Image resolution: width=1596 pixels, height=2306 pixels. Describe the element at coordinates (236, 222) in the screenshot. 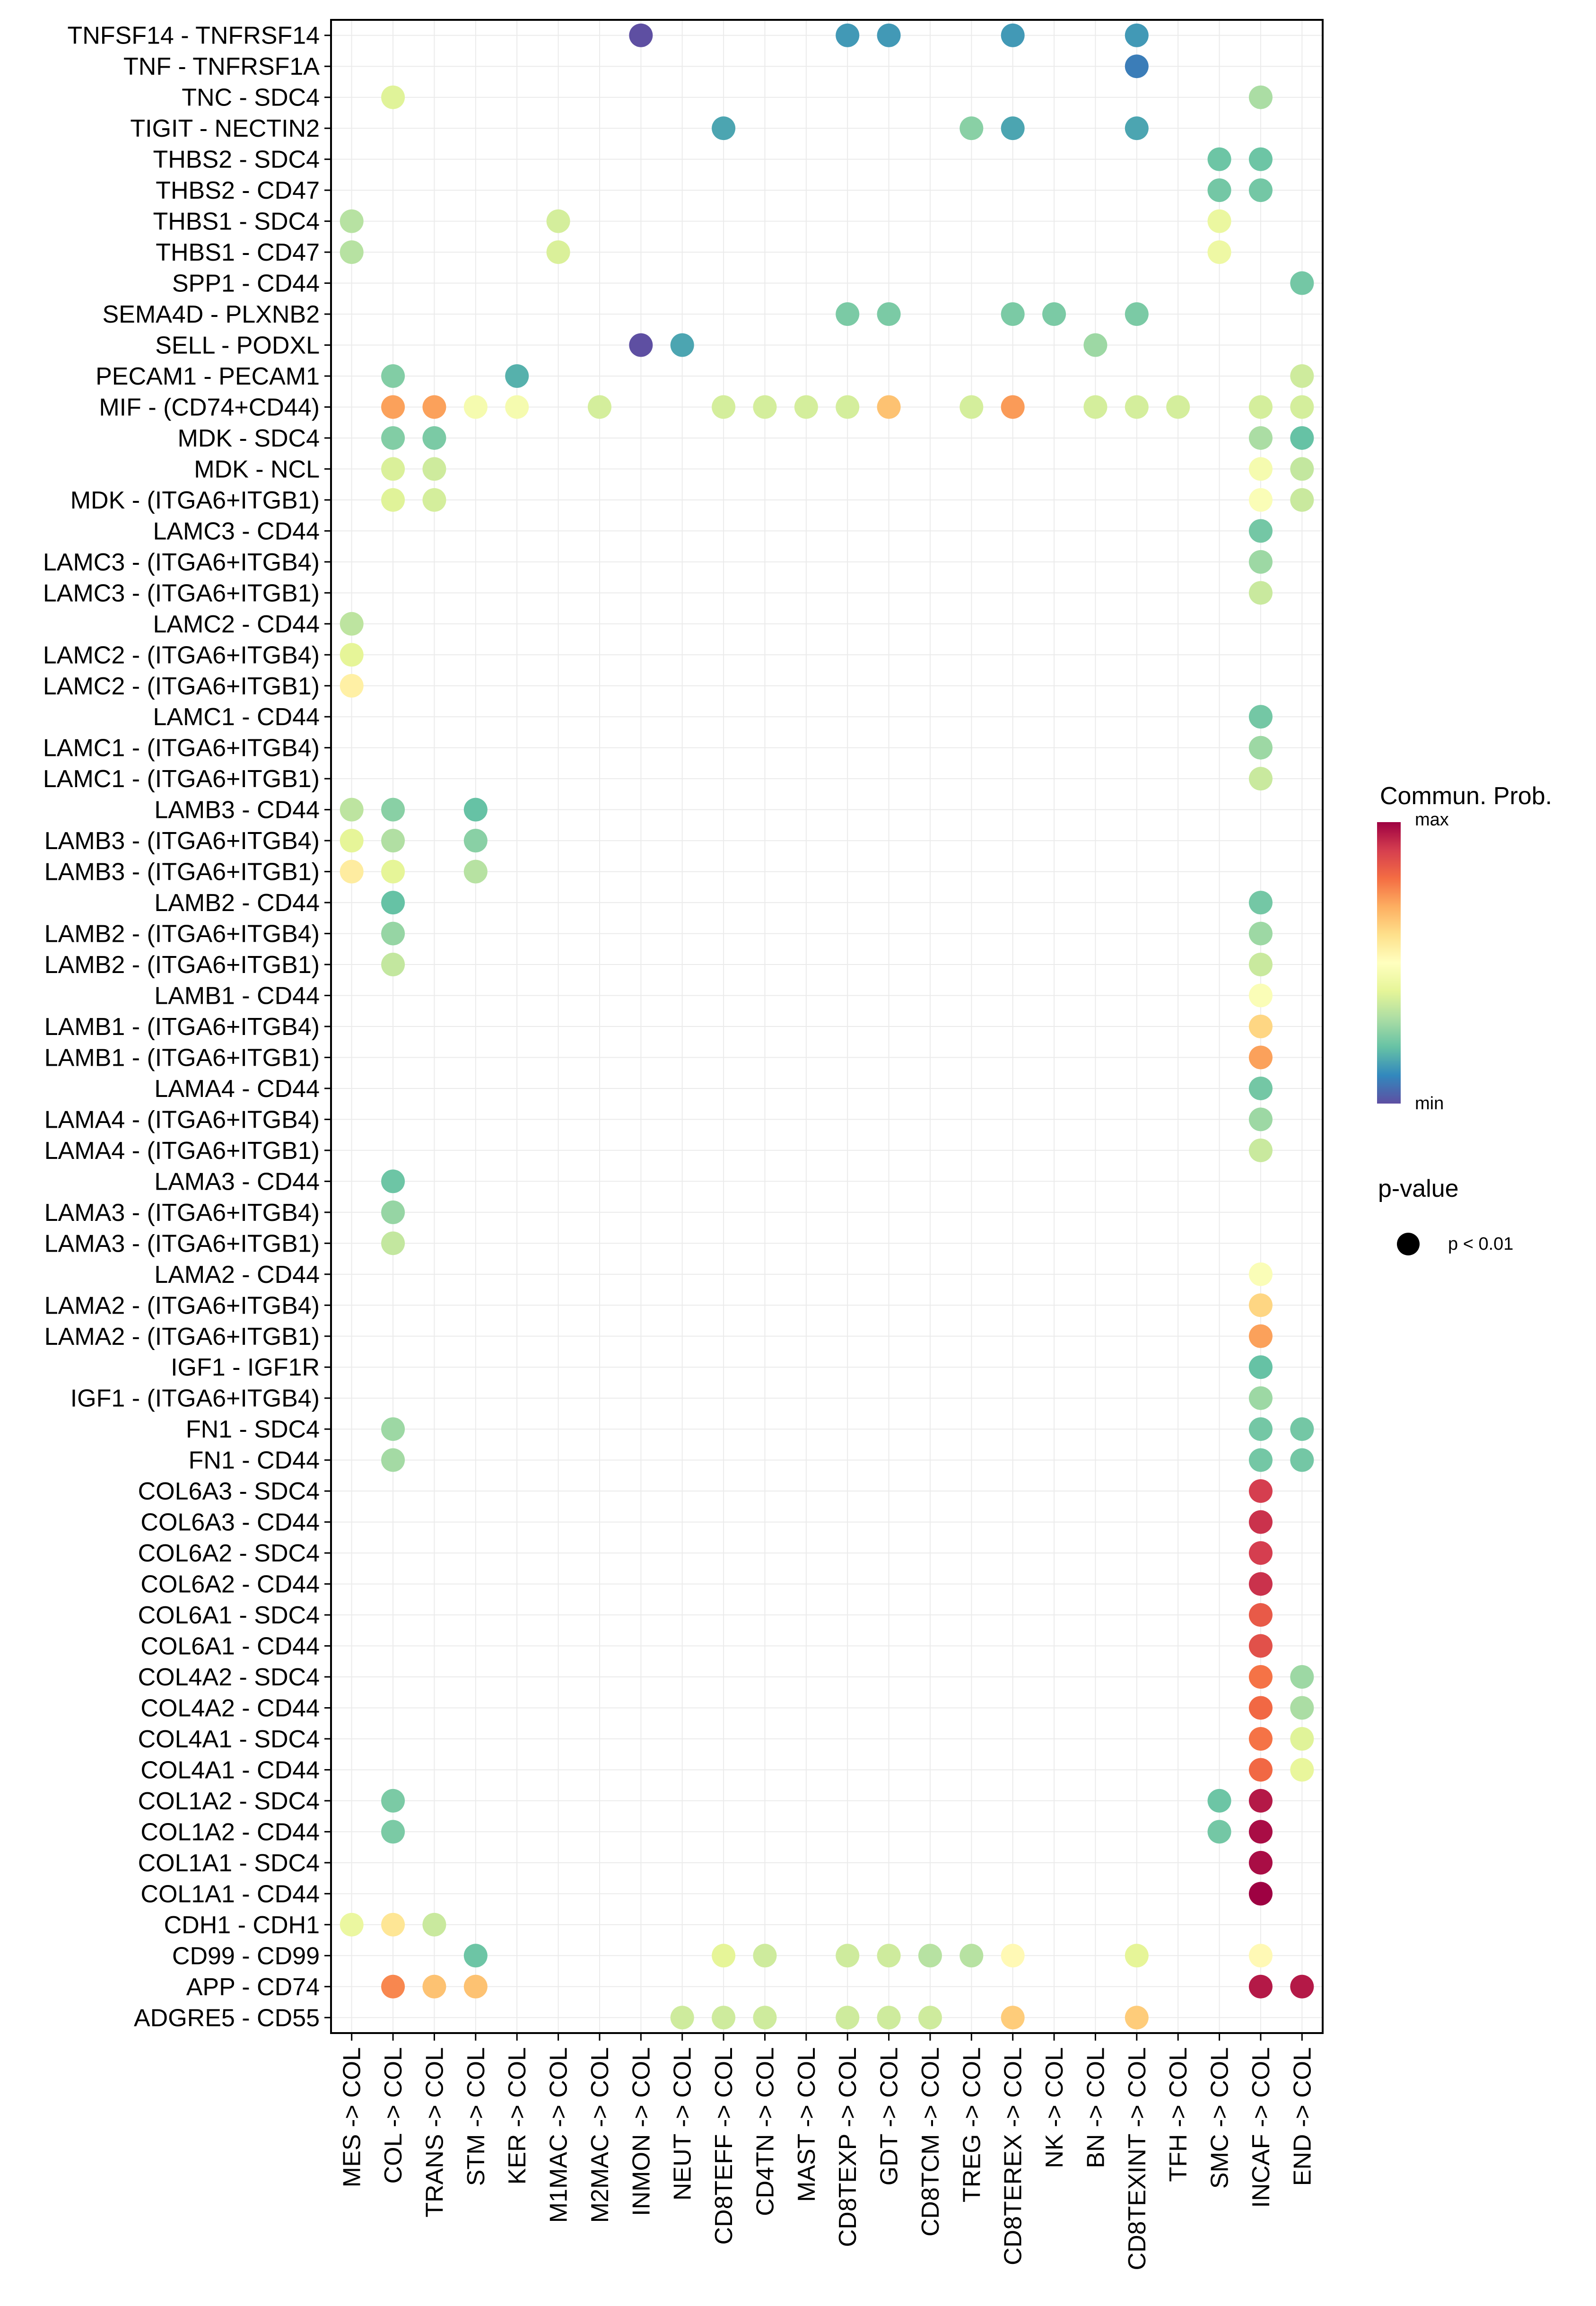

I see `y-tick-label: THBS1 - SDC4` at that location.